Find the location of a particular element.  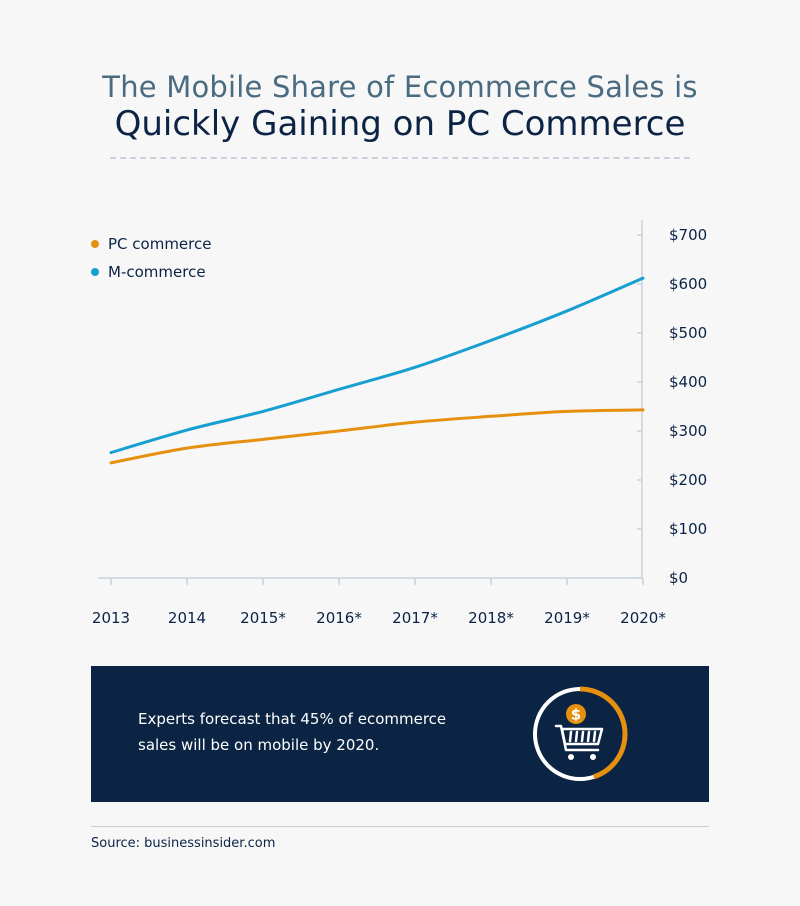

source-divider is located at coordinates (400, 826).